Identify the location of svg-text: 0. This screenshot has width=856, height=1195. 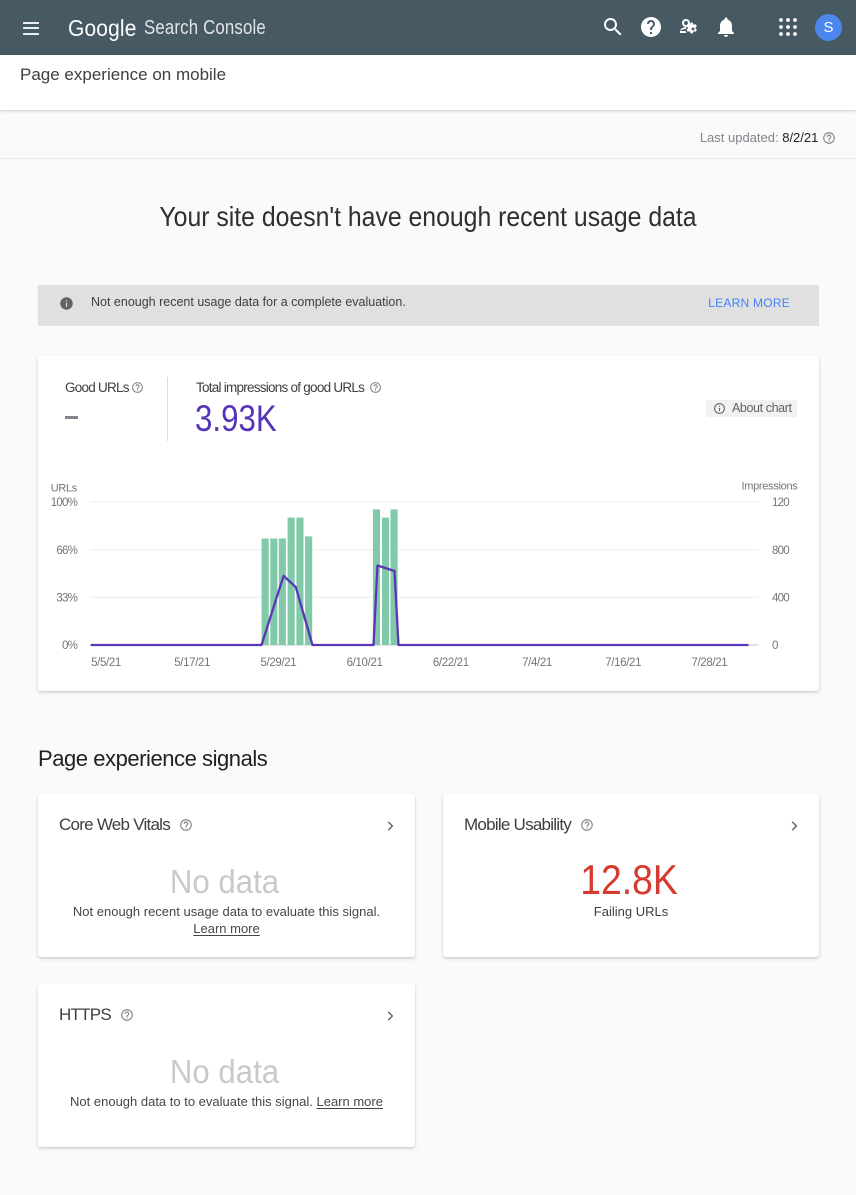
(775, 646).